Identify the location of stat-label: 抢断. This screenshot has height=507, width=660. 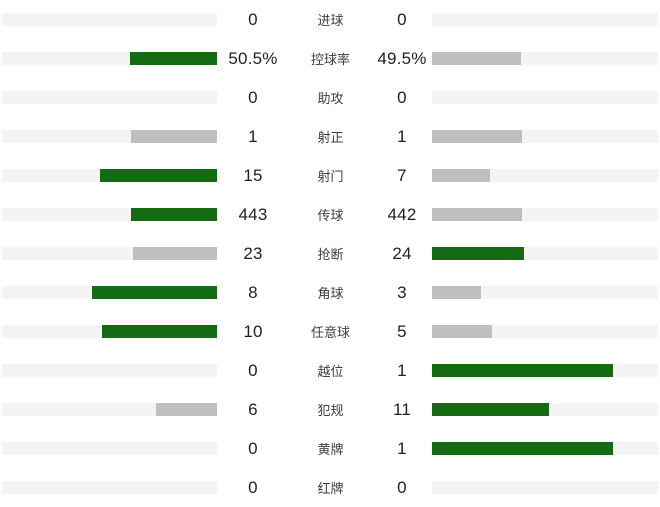
(330, 254).